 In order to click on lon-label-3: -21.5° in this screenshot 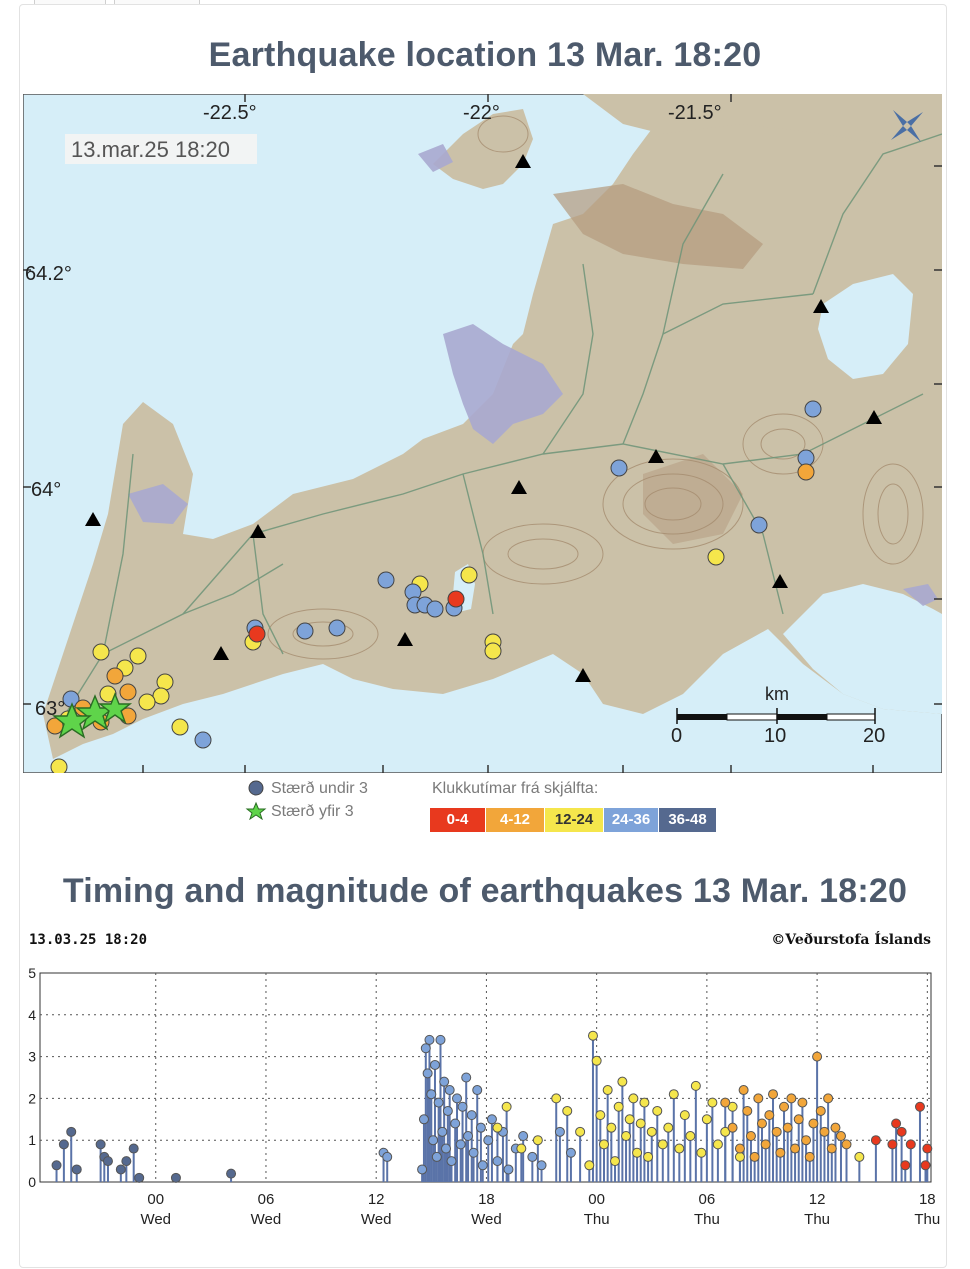, I will do `click(695, 113)`.